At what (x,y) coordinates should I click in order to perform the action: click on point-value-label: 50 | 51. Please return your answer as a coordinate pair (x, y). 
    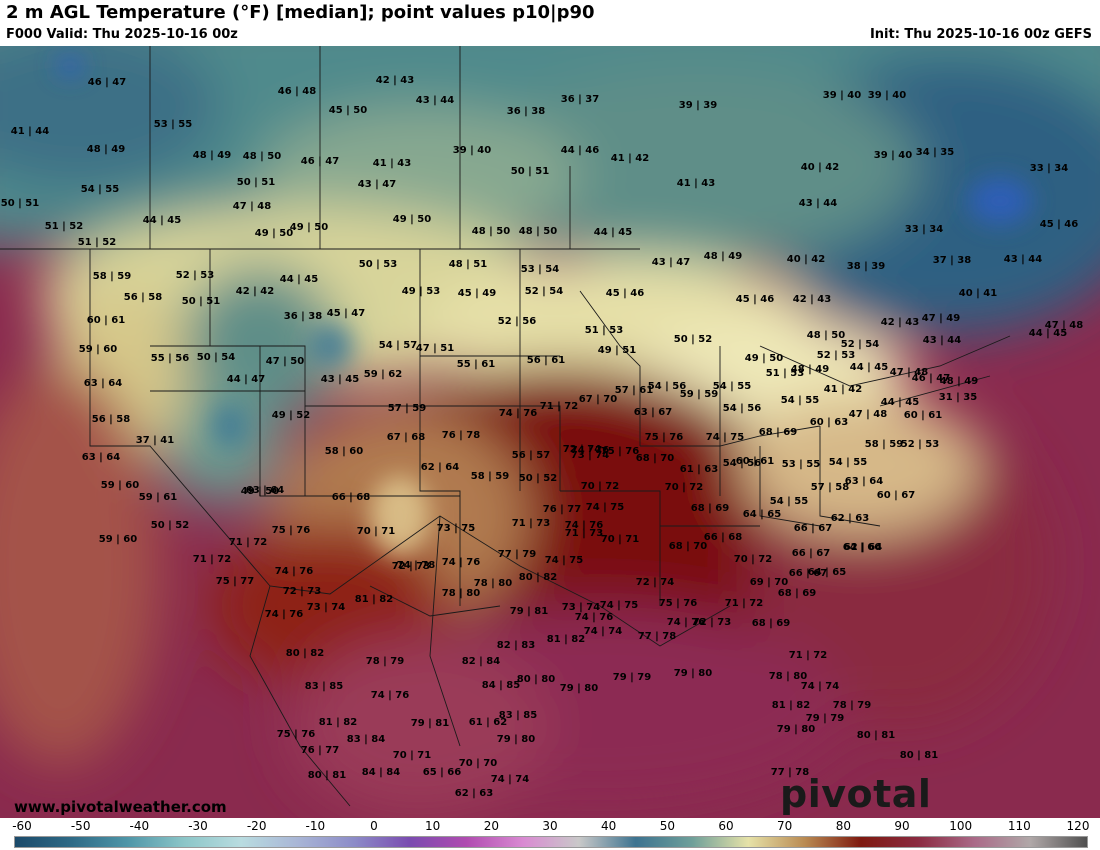
    Looking at the image, I should click on (256, 182).